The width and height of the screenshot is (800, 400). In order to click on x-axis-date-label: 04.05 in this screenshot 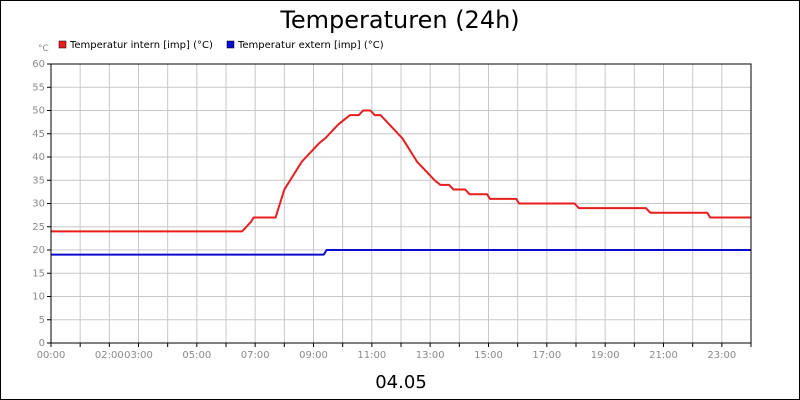, I will do `click(401, 382)`.